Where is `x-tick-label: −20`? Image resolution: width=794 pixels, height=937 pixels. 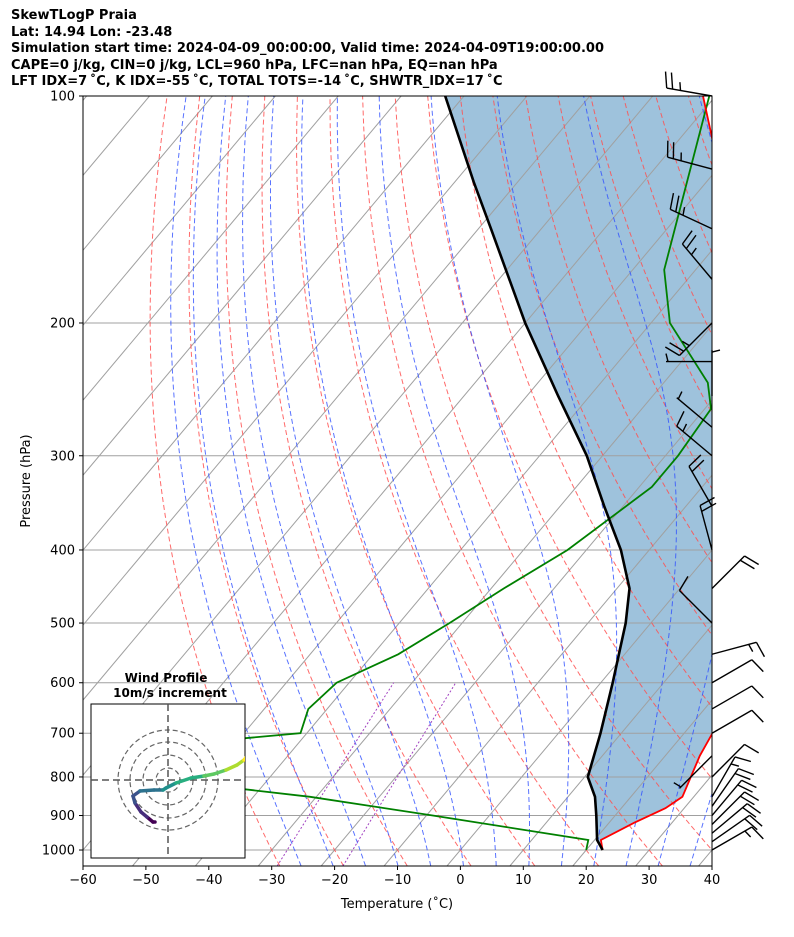 x-tick-label: −20 is located at coordinates (334, 880).